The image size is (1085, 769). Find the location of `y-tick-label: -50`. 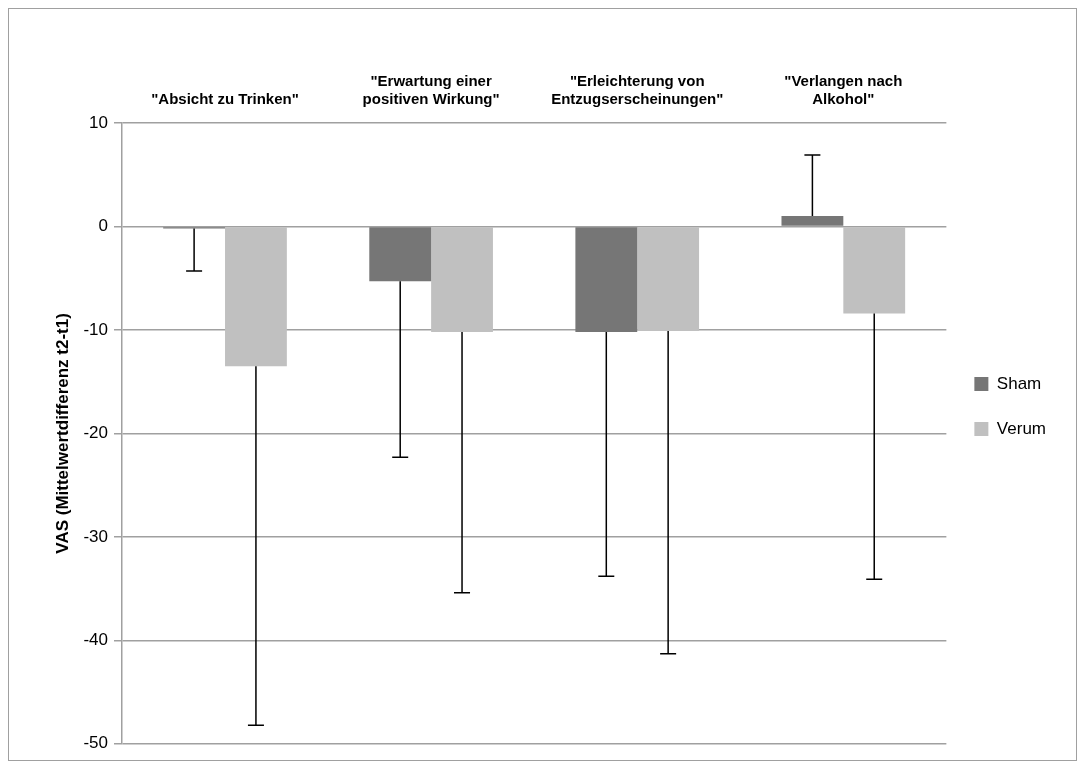

y-tick-label: -50 is located at coordinates (95, 743).